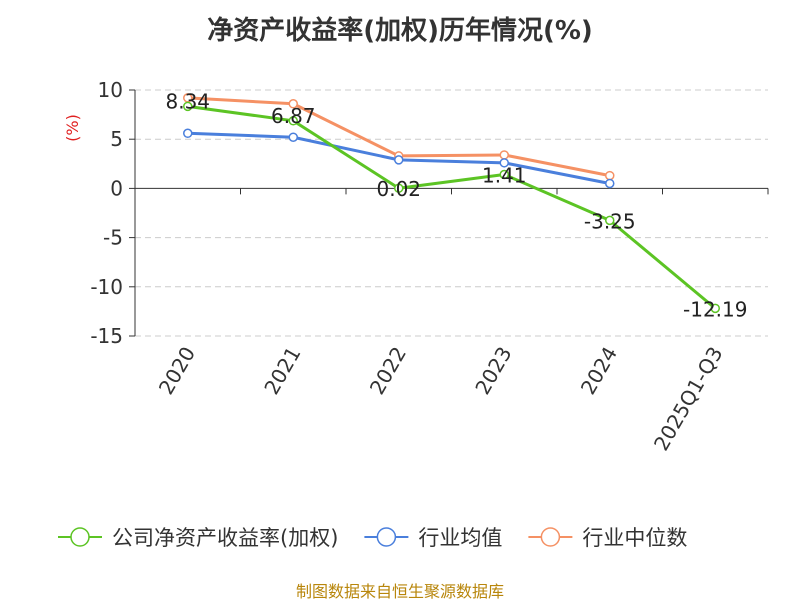 This screenshot has height=602, width=800. What do you see at coordinates (225, 538) in the screenshot?
I see `legend-label: 公司净资产收益率(加权)` at bounding box center [225, 538].